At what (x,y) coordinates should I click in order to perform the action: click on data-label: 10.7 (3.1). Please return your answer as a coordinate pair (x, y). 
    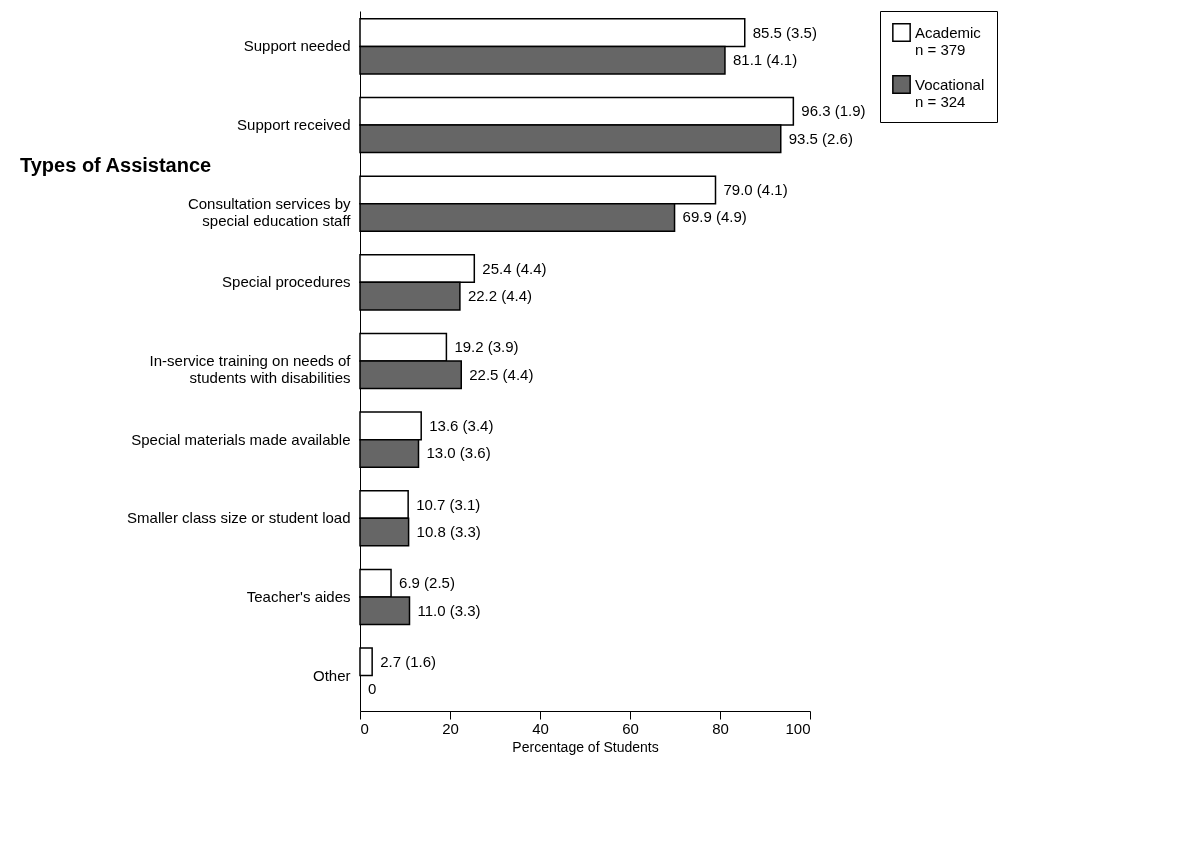
    Looking at the image, I should click on (448, 504).